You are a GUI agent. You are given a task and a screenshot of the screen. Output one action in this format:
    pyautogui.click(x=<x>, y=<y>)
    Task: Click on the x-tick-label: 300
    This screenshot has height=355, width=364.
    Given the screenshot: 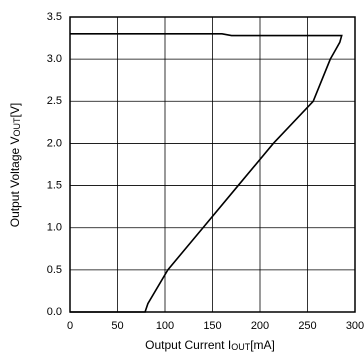 What is the action you would take?
    pyautogui.click(x=355, y=326)
    